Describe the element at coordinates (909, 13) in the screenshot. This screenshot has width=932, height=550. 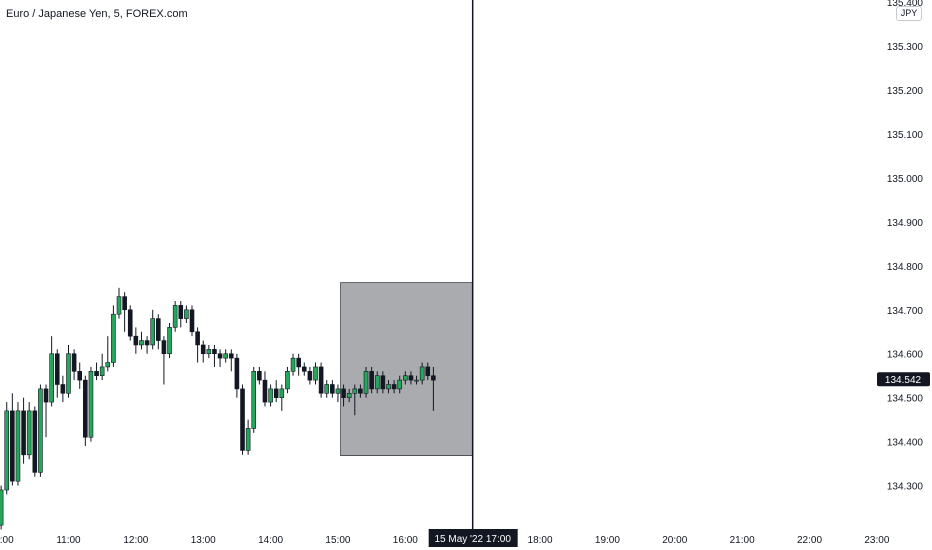
I see `currency-badge: JPY` at that location.